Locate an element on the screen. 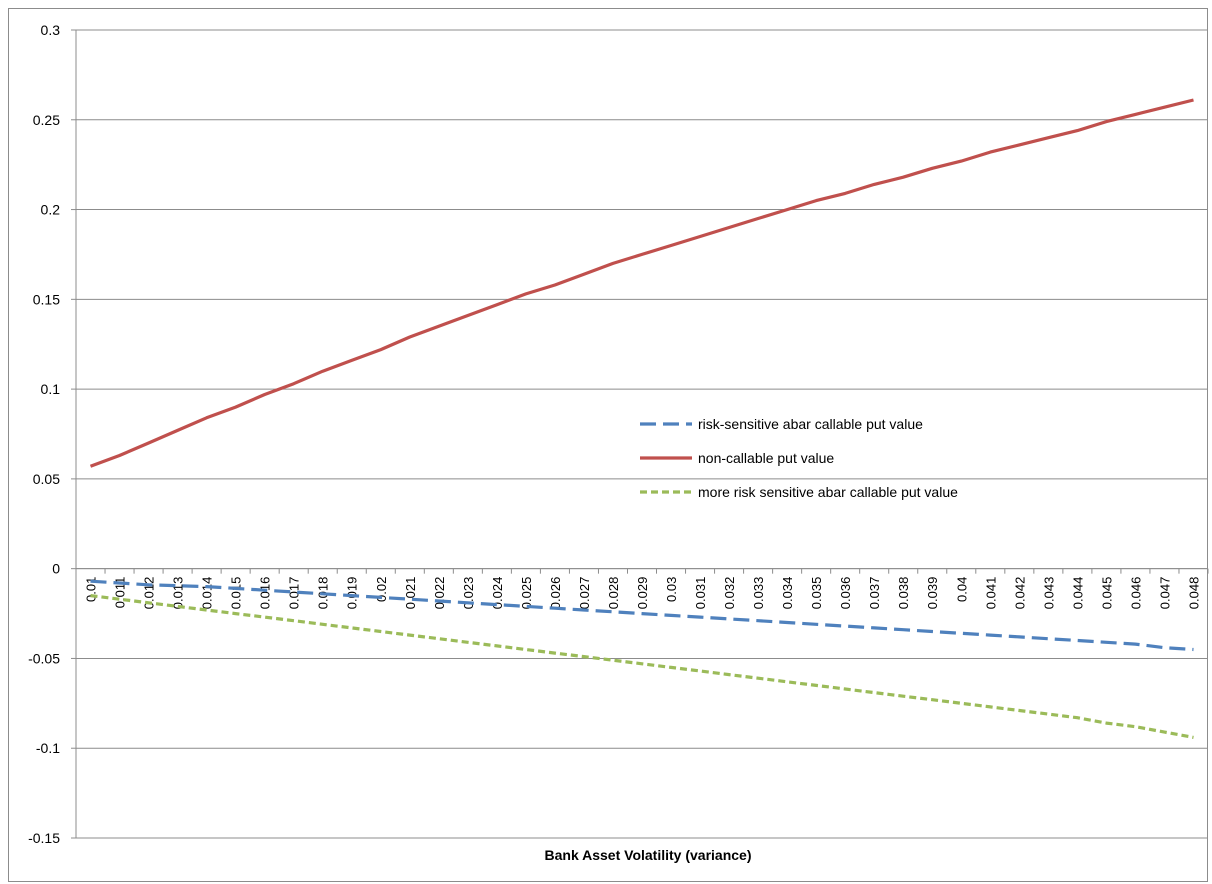  x-tick-label: 0.045 is located at coordinates (1106, 593).